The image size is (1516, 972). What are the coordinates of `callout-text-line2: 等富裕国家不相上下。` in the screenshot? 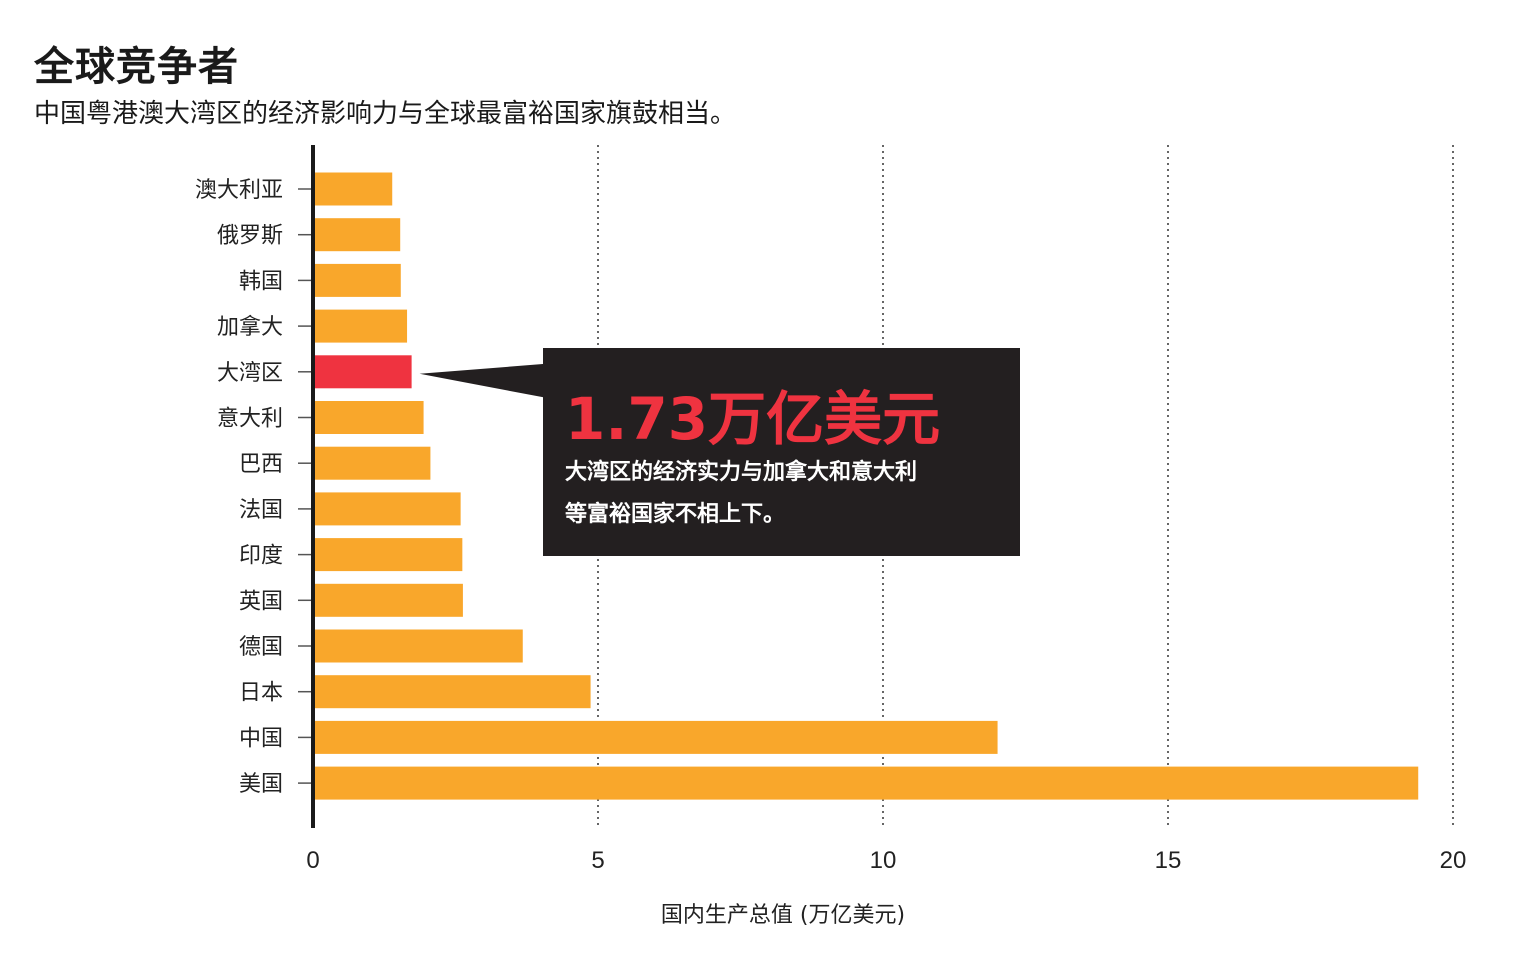 It's located at (675, 514).